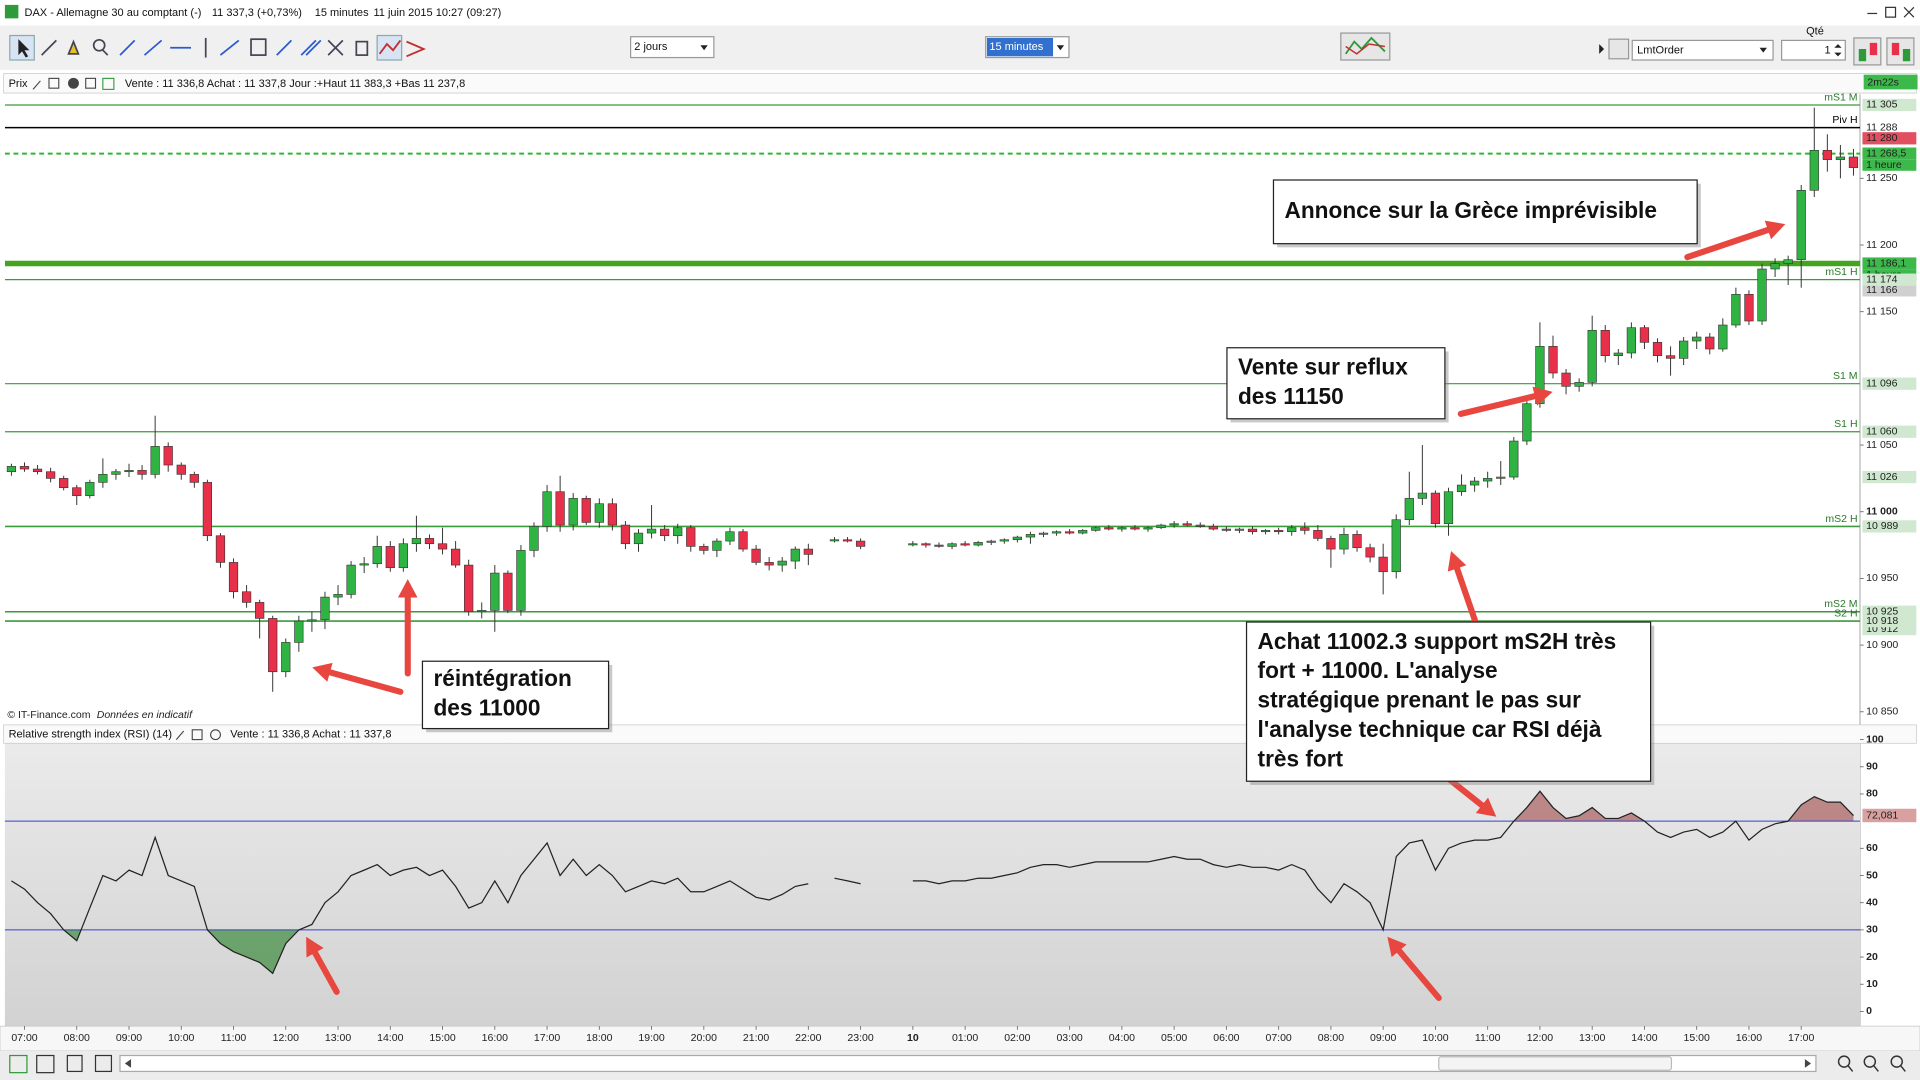  What do you see at coordinates (11, 11) in the screenshot?
I see `app-icon` at bounding box center [11, 11].